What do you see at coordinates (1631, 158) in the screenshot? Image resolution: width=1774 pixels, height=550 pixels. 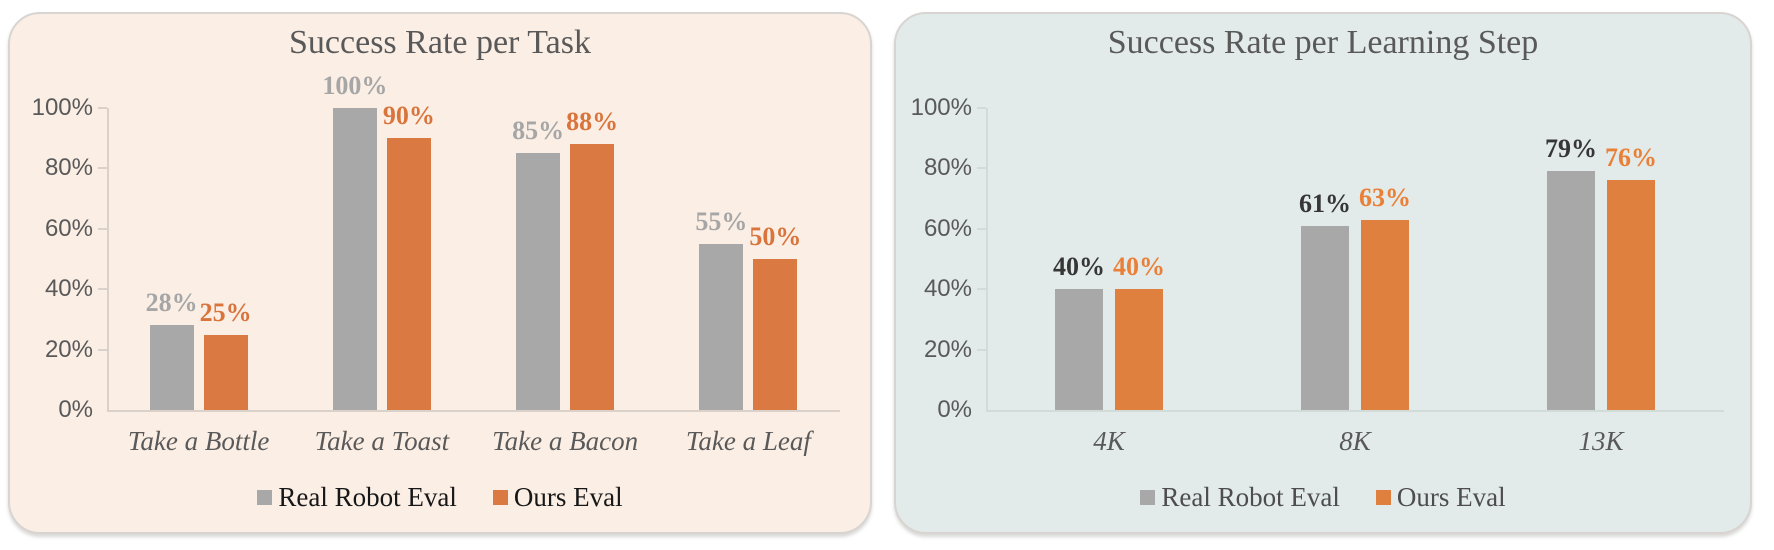 I see `bar-value-label: 76%` at bounding box center [1631, 158].